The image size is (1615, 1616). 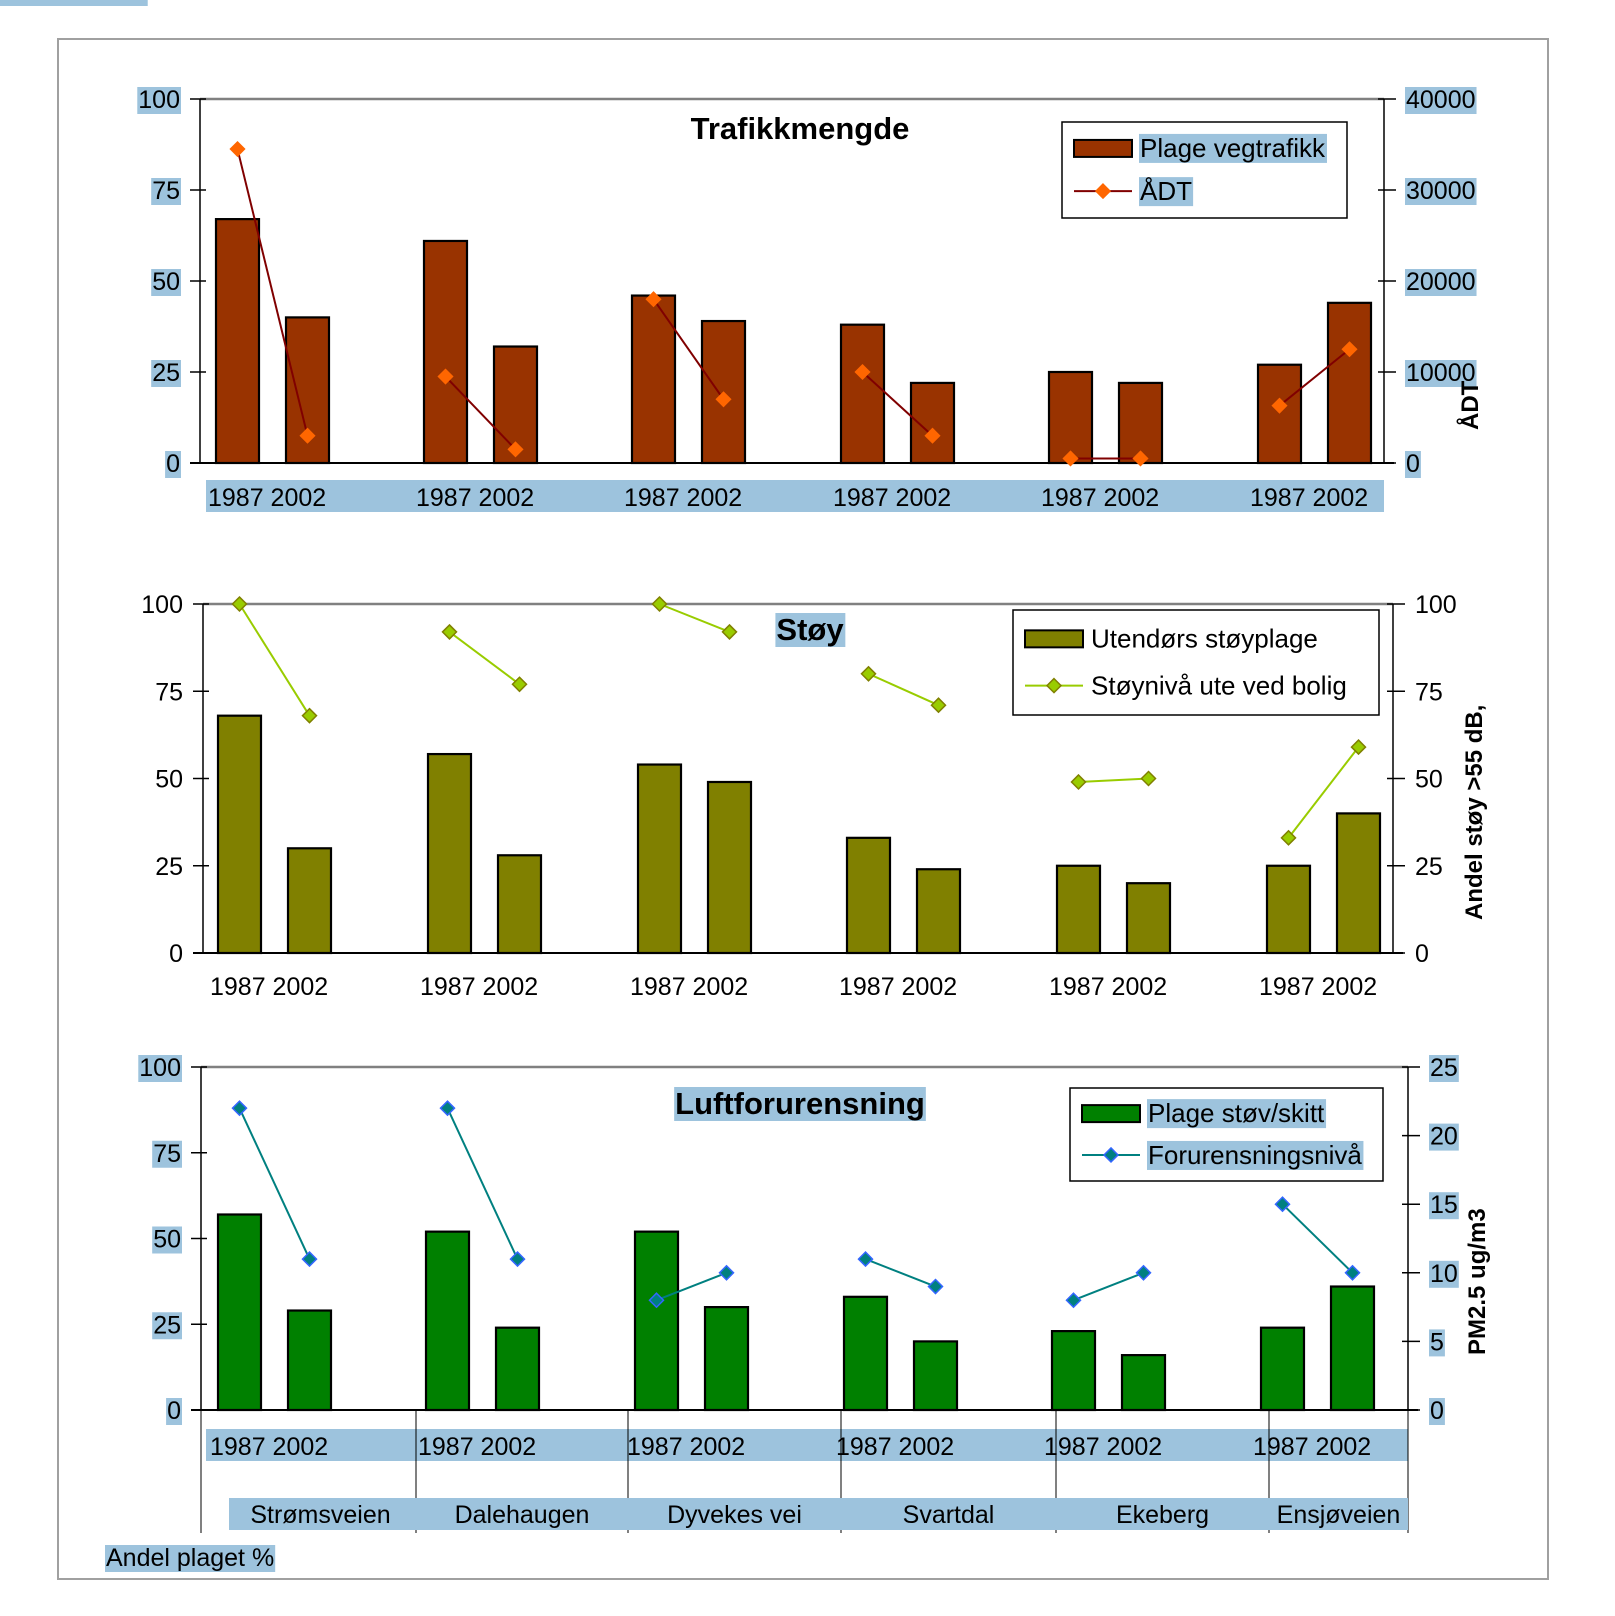 What do you see at coordinates (734, 1515) in the screenshot?
I see `location-label: Dyvekes vei` at bounding box center [734, 1515].